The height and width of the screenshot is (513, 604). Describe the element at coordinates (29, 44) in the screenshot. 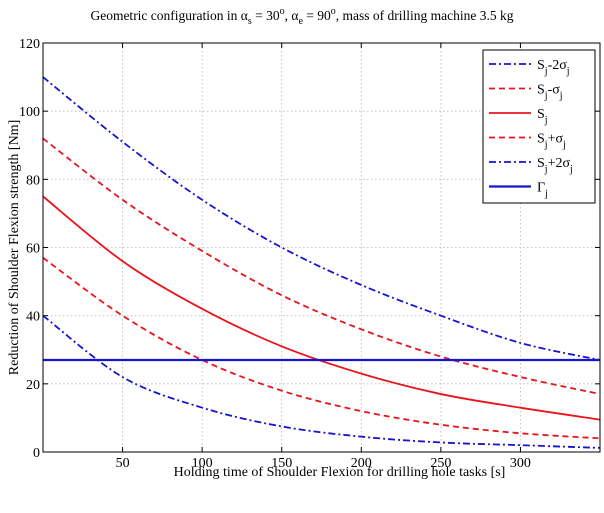

I see `y-tick-label: 120` at that location.